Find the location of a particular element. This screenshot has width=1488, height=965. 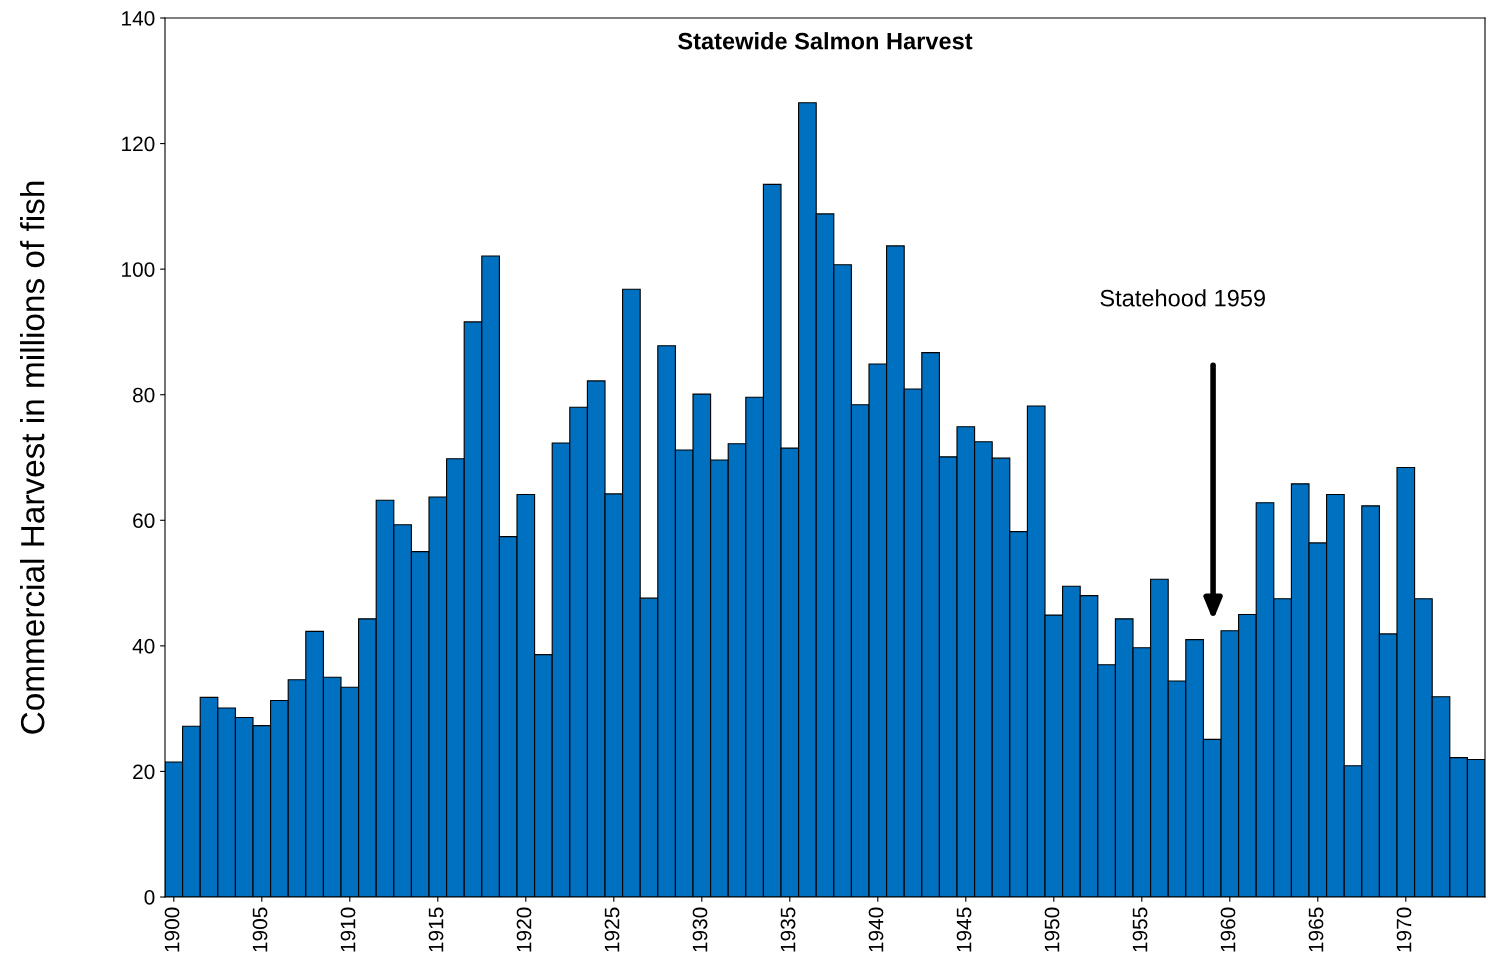

y-tick-label: 80 is located at coordinates (144, 395).